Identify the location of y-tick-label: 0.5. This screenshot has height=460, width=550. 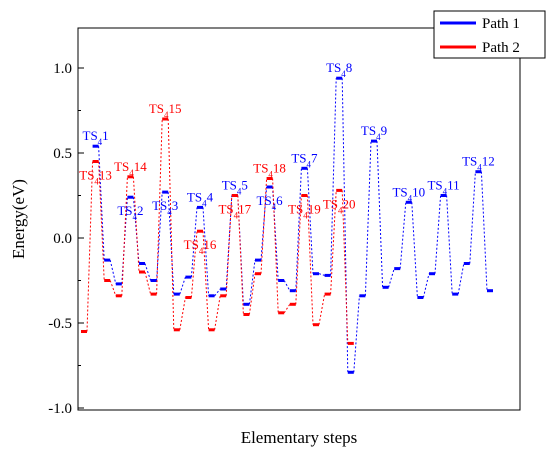
(62, 154).